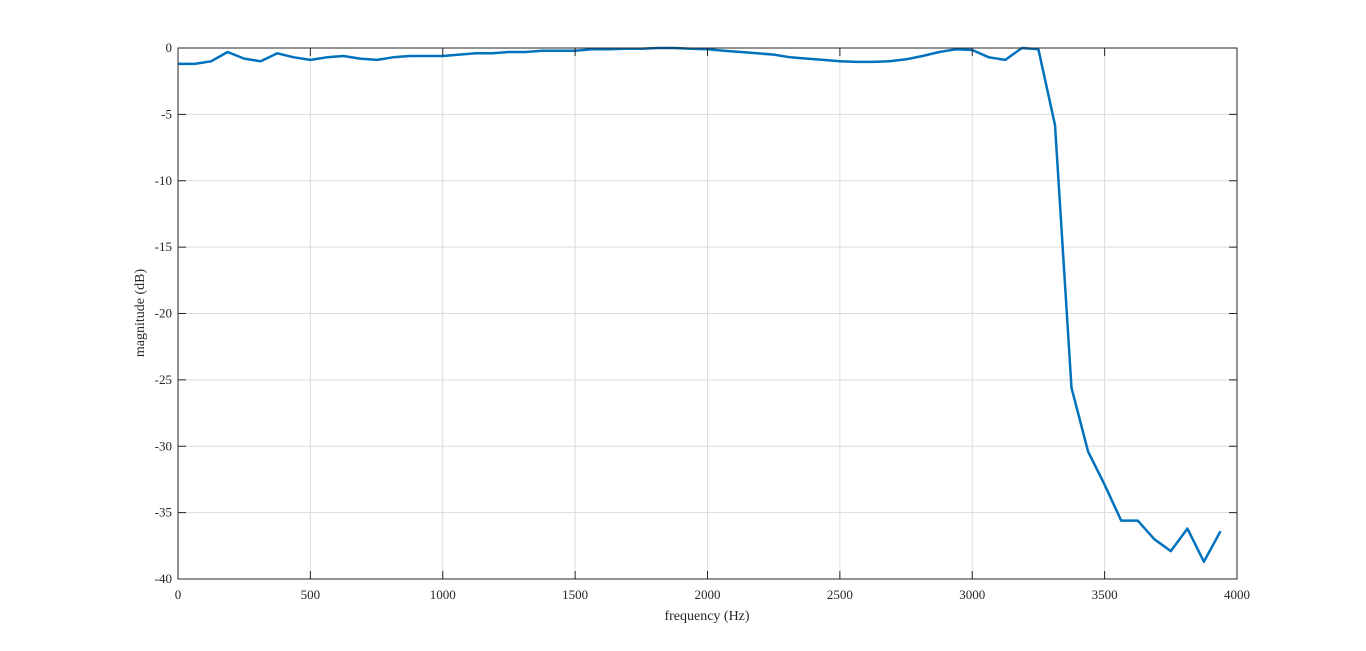  What do you see at coordinates (163, 445) in the screenshot?
I see `y-tick-label: -30` at bounding box center [163, 445].